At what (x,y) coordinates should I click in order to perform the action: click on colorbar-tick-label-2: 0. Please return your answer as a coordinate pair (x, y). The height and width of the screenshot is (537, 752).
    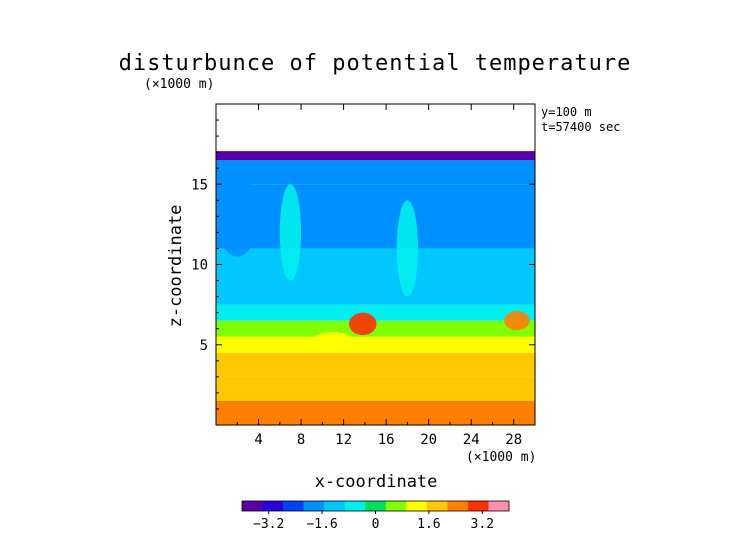
    Looking at the image, I should click on (376, 524).